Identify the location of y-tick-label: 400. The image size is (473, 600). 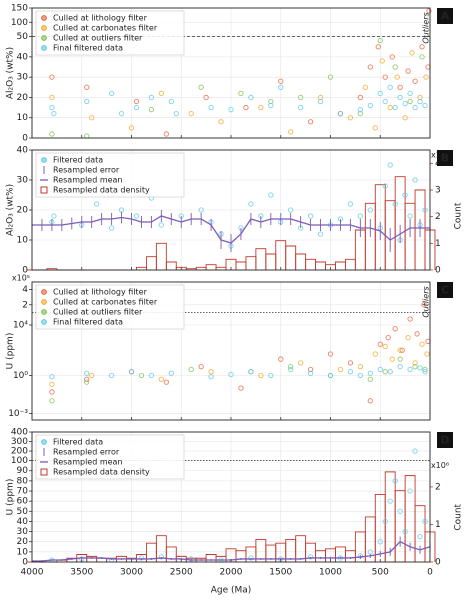
(19, 433).